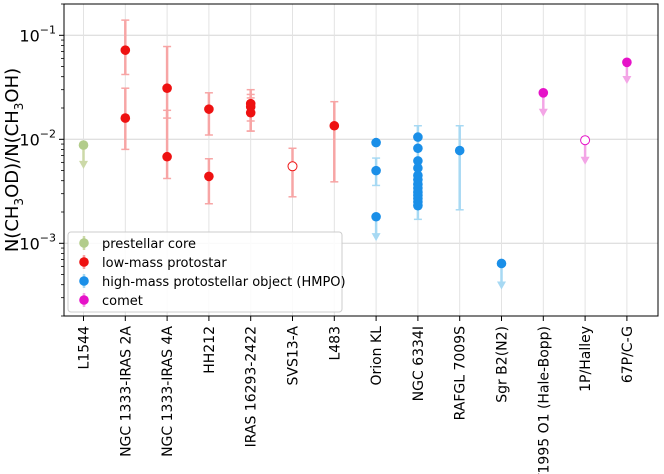 This screenshot has width=664, height=474. What do you see at coordinates (335, 343) in the screenshot?
I see `x-tick-label: L483` at bounding box center [335, 343].